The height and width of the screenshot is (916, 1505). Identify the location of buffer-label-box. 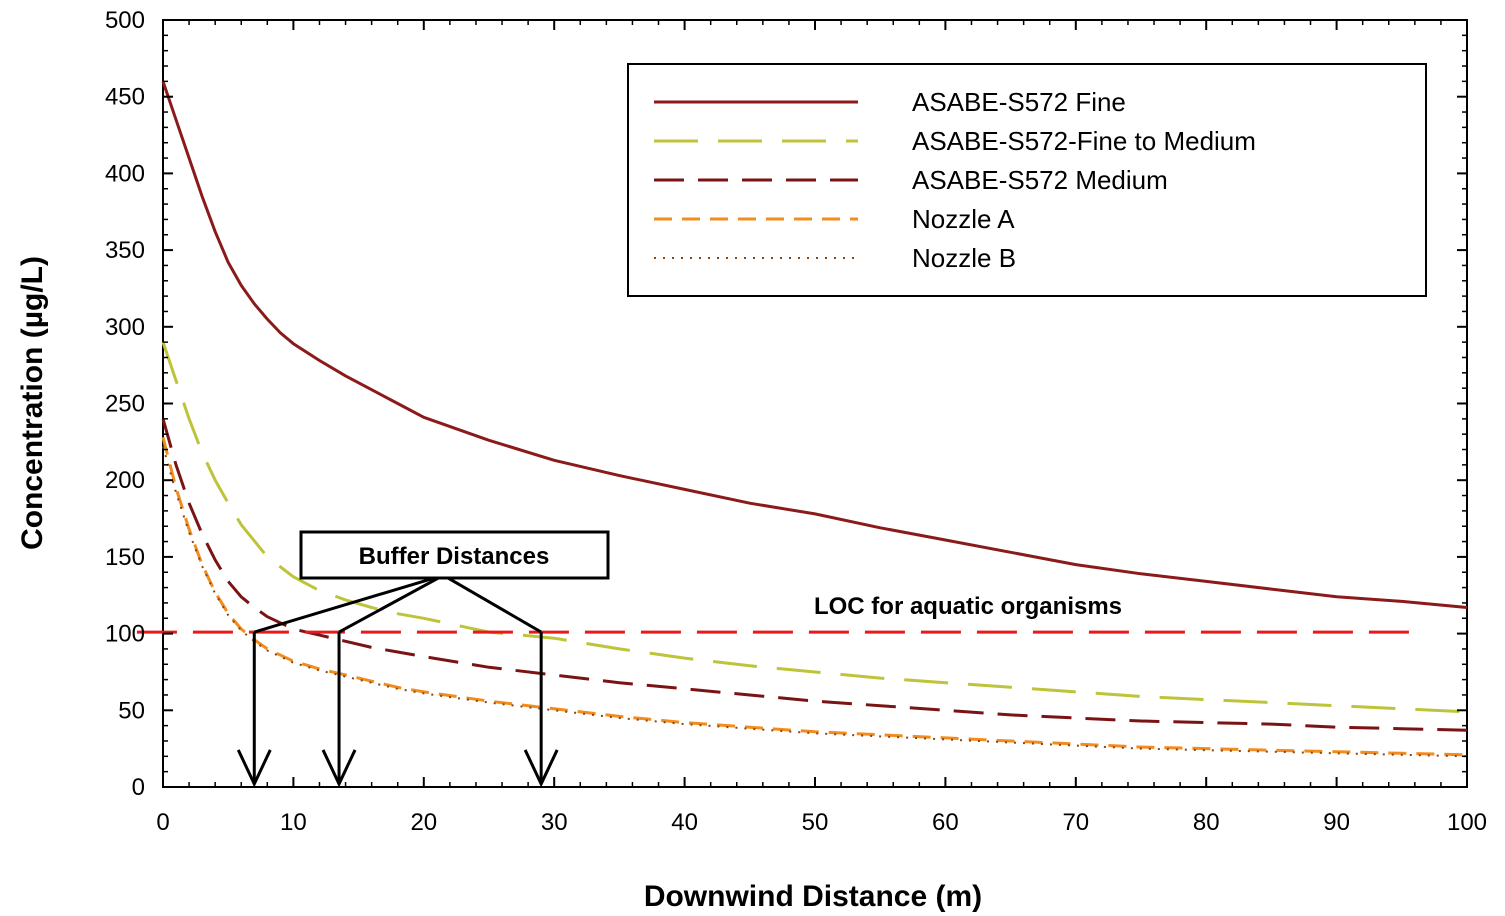
(454, 555).